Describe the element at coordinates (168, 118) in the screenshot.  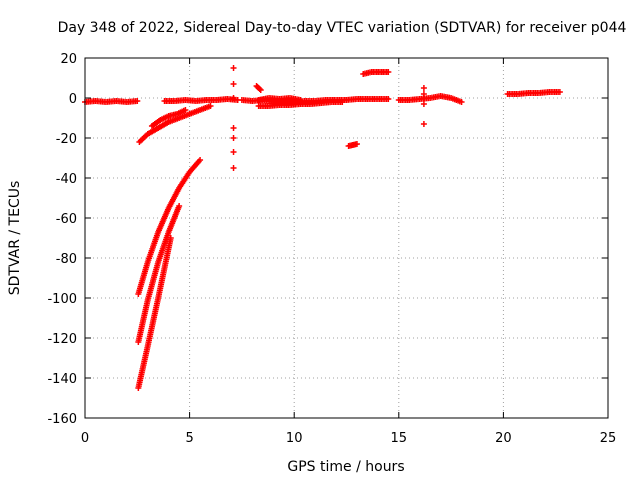
I see `series-track-K` at that location.